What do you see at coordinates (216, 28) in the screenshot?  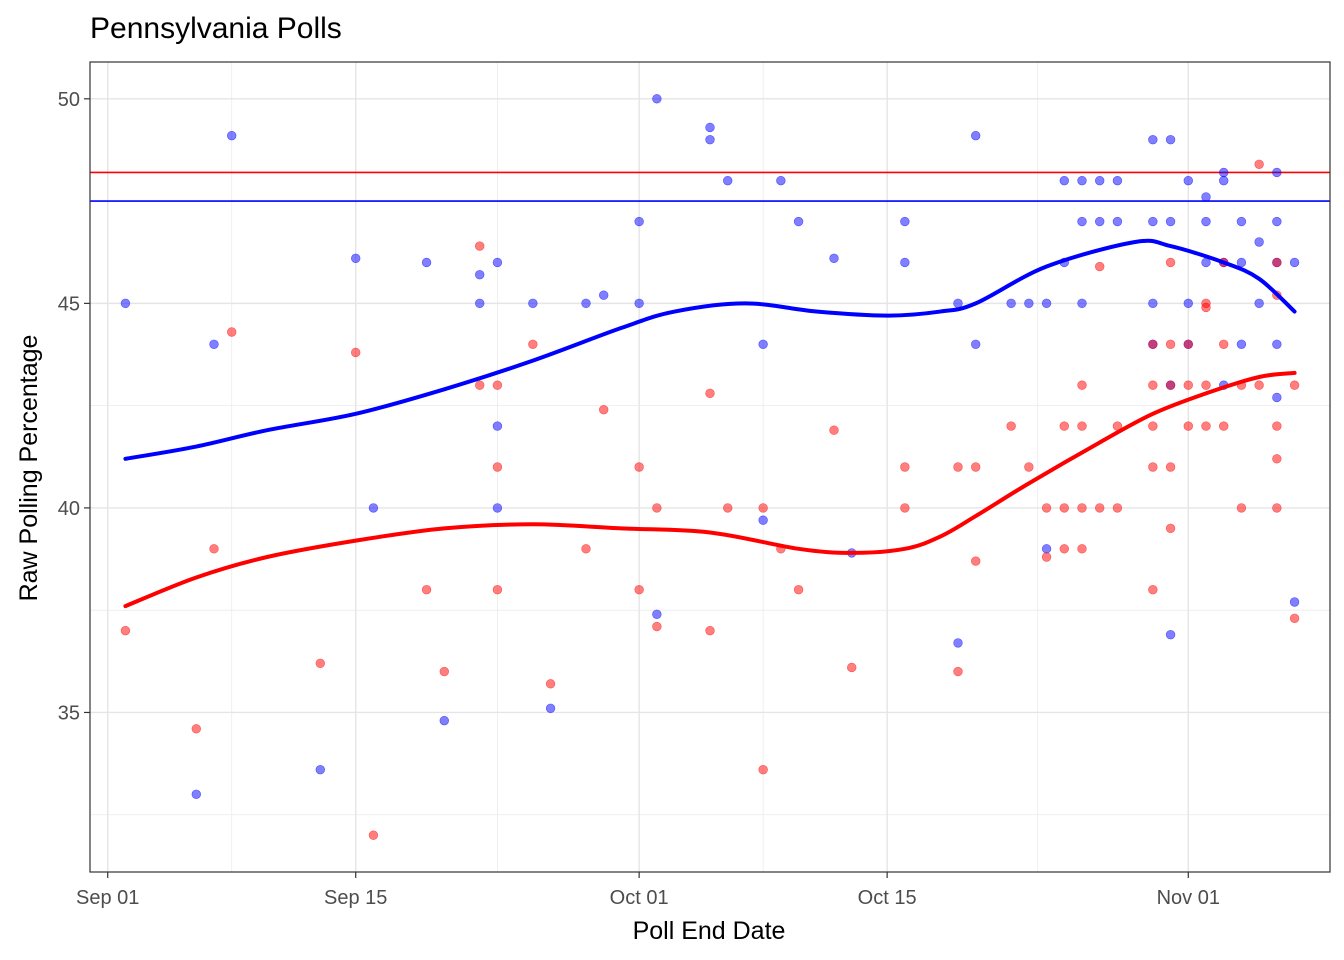 I see `chart-title: Pennsylvania Polls` at bounding box center [216, 28].